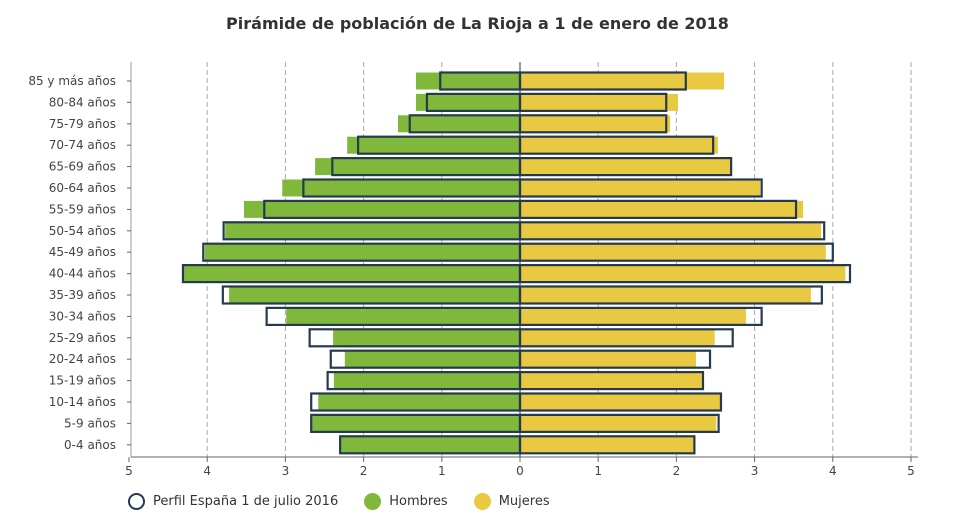 The image size is (955, 532). I want to click on y-category-label: 85 y más años, so click(72, 81).